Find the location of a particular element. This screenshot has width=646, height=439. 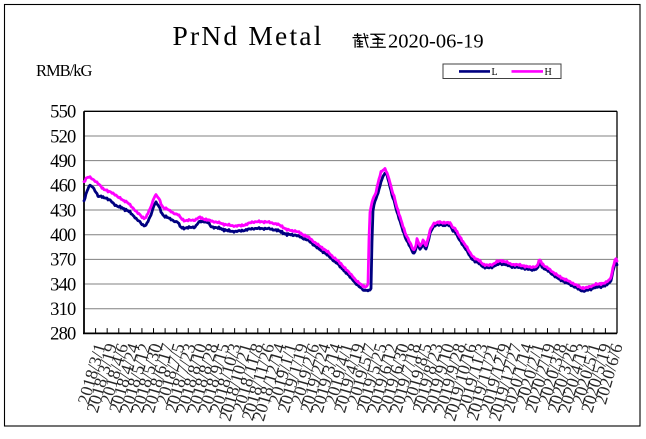

svg-text: 520 is located at coordinates (63, 137).